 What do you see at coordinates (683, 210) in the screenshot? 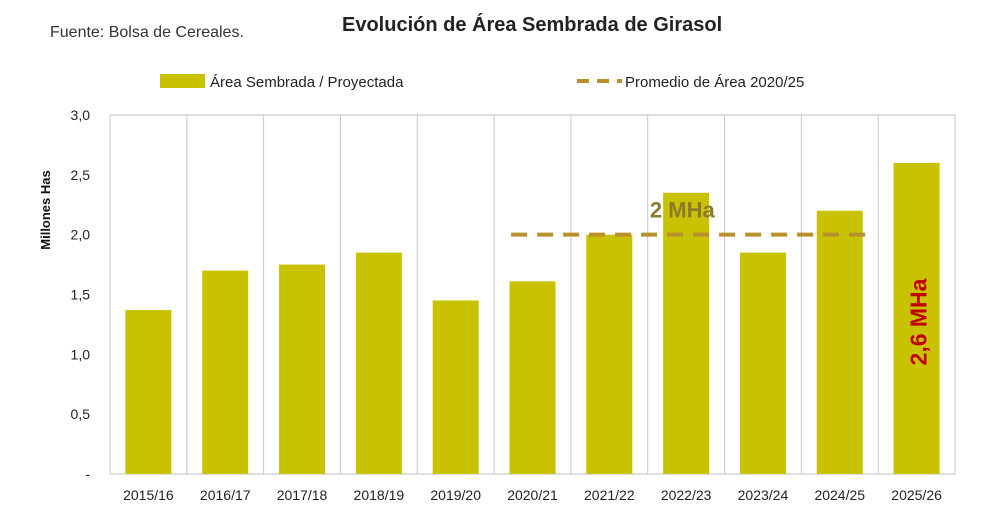
I see `average-label: 2 MHa` at bounding box center [683, 210].